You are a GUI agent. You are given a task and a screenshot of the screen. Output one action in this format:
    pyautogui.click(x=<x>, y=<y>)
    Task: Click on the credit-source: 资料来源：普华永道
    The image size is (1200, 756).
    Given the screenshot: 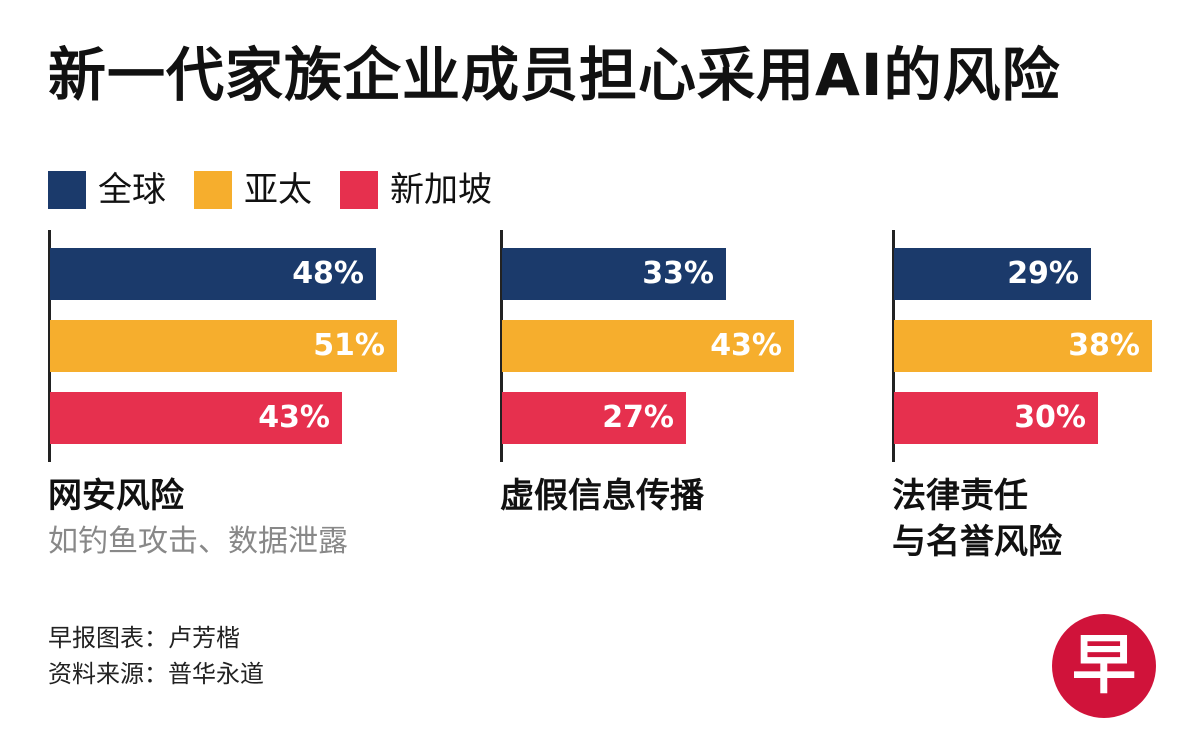 What is the action you would take?
    pyautogui.click(x=156, y=674)
    